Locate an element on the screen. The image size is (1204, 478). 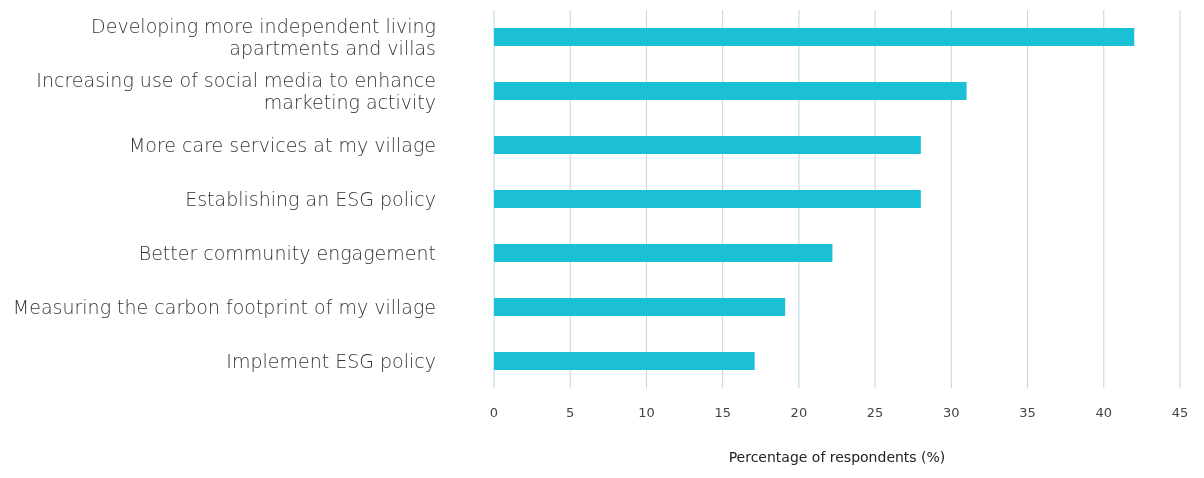
x-axis-title: Percentage of respondents (%) is located at coordinates (837, 457).